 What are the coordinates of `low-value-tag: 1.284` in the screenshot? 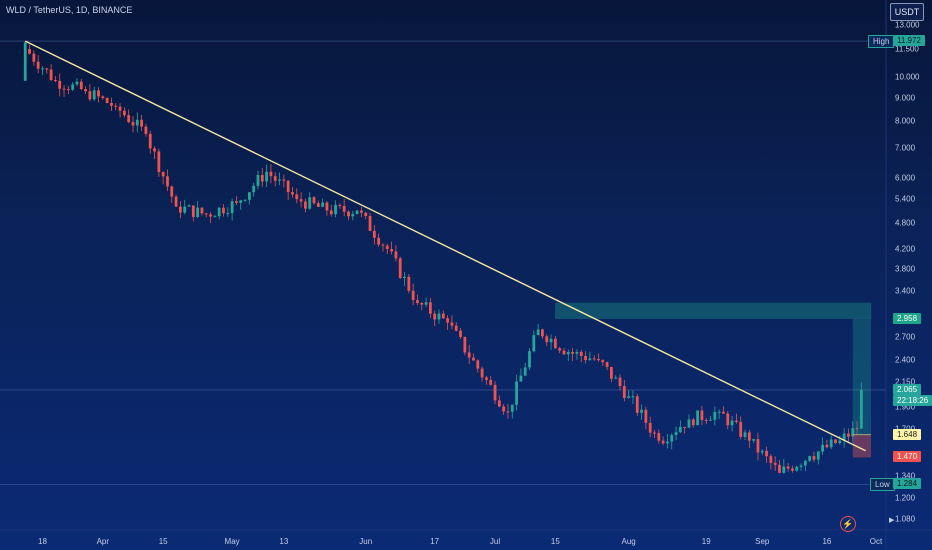 It's located at (907, 484).